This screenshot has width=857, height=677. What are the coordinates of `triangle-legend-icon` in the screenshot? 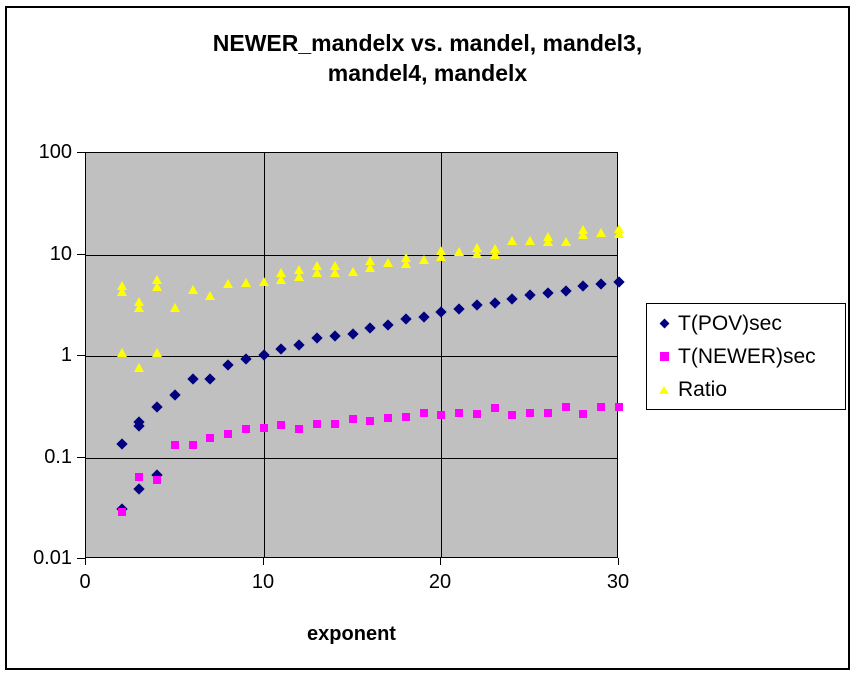 It's located at (664, 389).